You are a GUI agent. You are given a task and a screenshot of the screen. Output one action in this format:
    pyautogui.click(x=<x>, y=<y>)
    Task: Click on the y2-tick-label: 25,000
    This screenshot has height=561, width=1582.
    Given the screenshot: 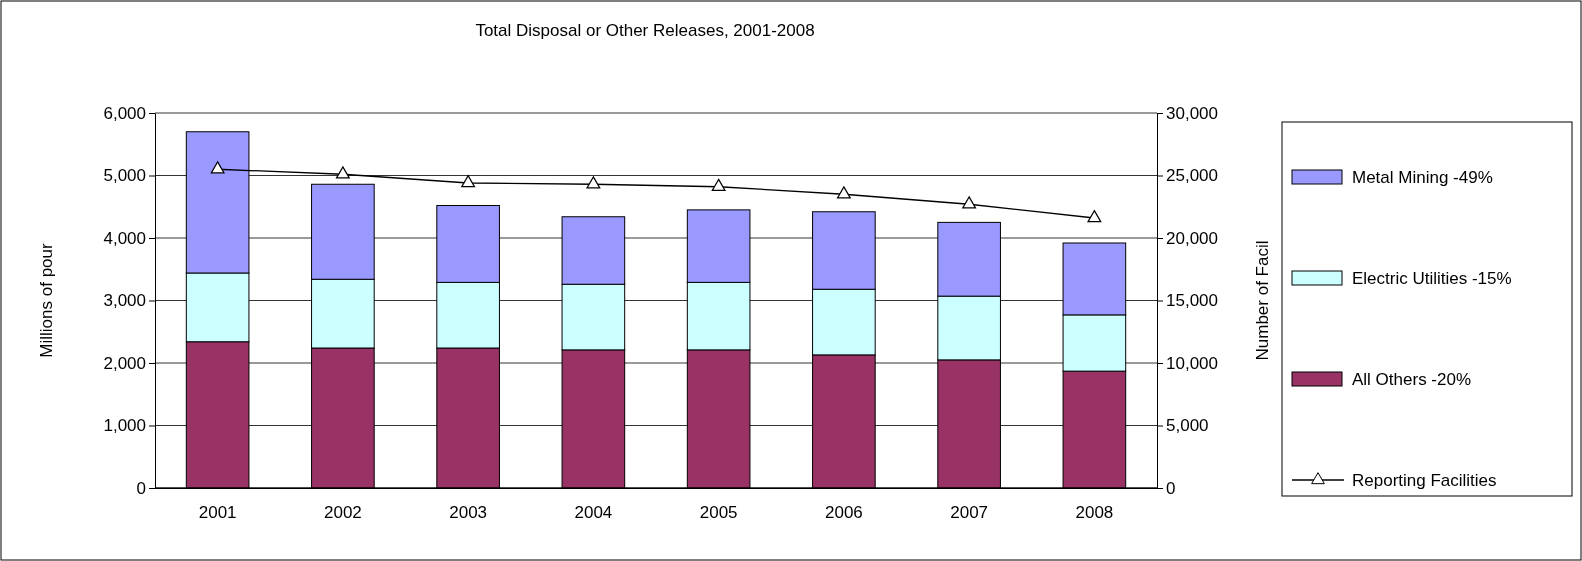 What is the action you would take?
    pyautogui.click(x=1192, y=176)
    